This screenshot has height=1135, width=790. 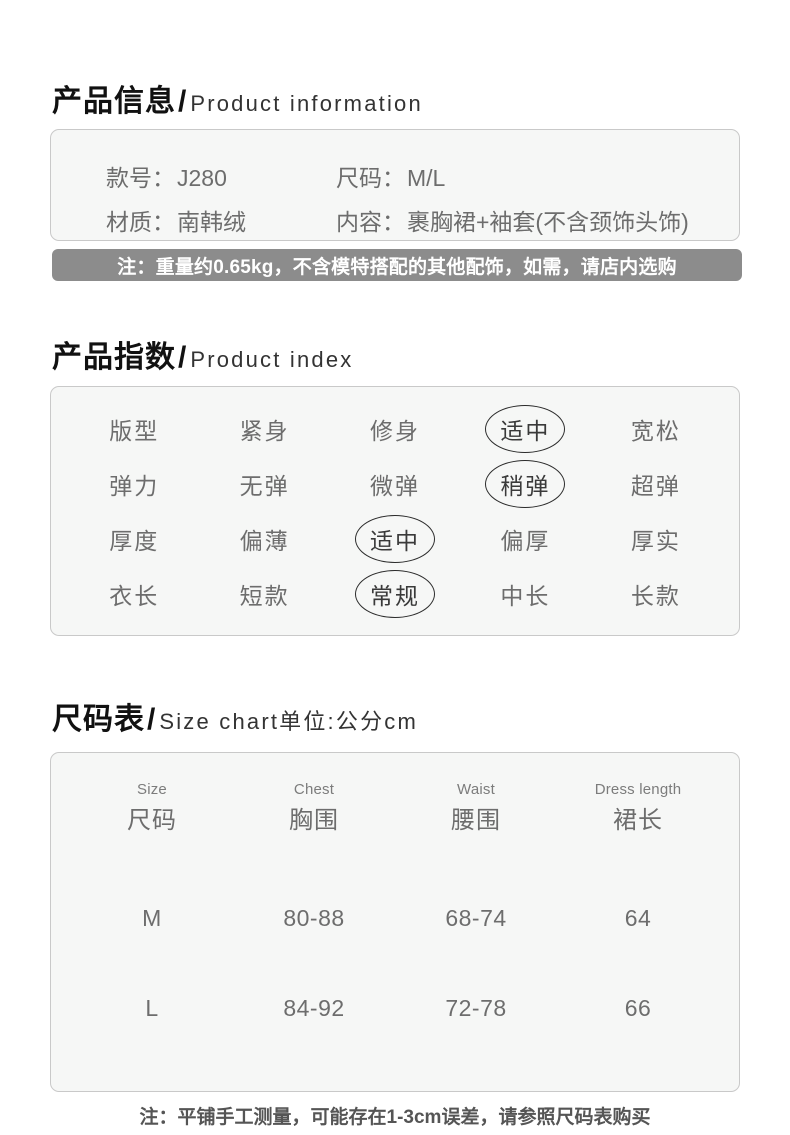 What do you see at coordinates (264, 539) in the screenshot?
I see `index-option: 偏薄` at bounding box center [264, 539].